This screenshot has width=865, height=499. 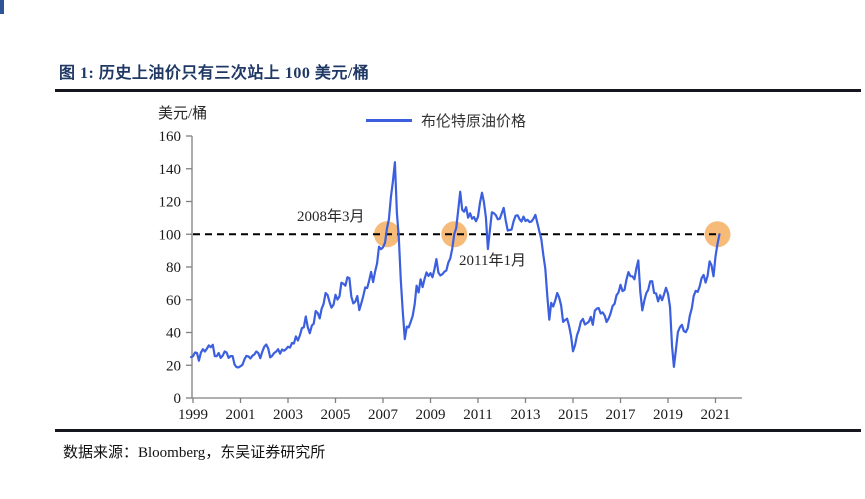 I want to click on y-tick-label-20: 20, so click(x=173, y=366).